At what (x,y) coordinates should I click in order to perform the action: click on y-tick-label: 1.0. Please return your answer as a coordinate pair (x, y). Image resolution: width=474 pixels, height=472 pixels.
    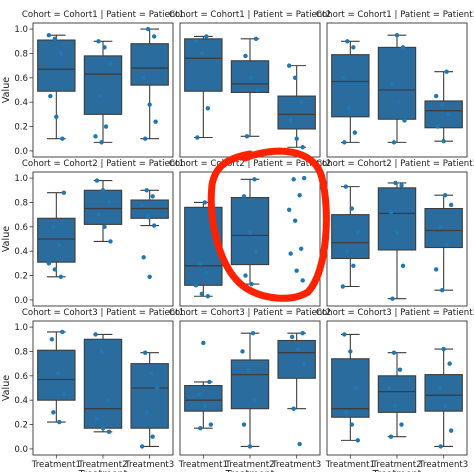
    Looking at the image, I should click on (21, 328).